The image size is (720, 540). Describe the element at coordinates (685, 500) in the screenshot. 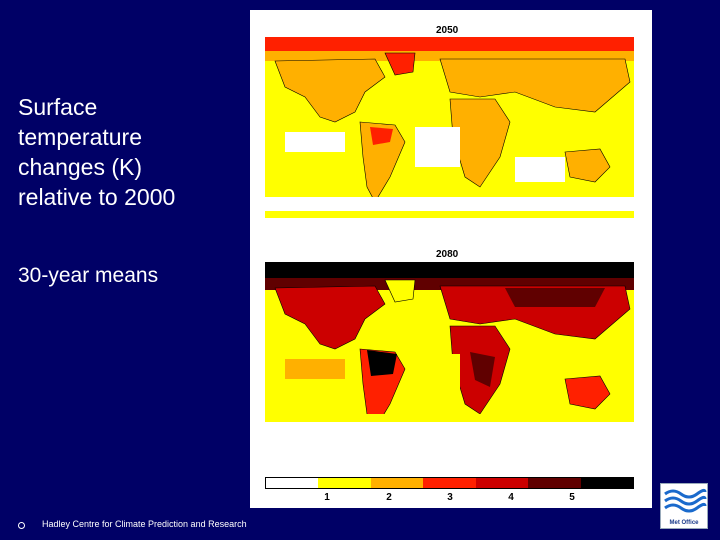

I see `wave-icon` at that location.